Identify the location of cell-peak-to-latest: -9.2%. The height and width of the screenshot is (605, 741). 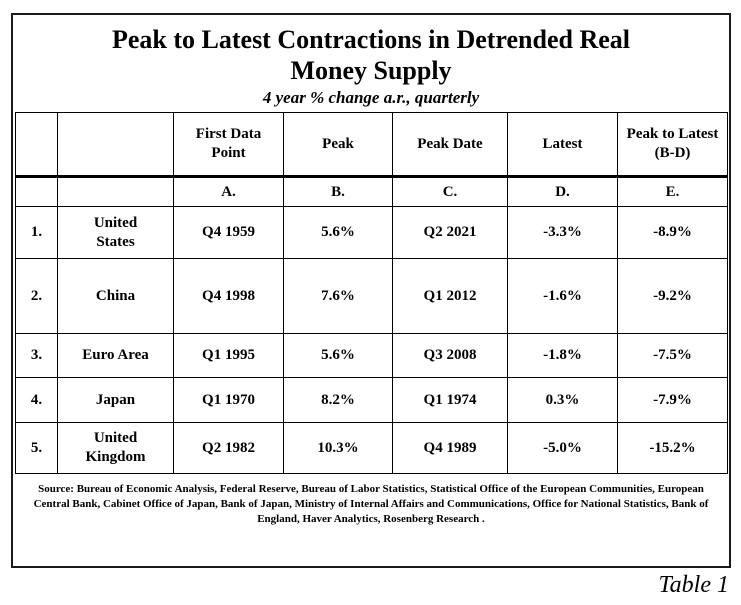
(672, 296).